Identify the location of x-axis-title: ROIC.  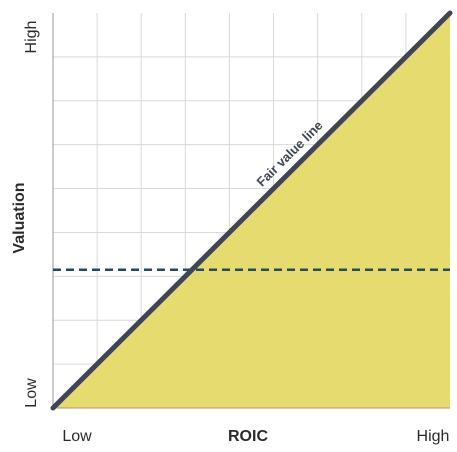
(248, 436).